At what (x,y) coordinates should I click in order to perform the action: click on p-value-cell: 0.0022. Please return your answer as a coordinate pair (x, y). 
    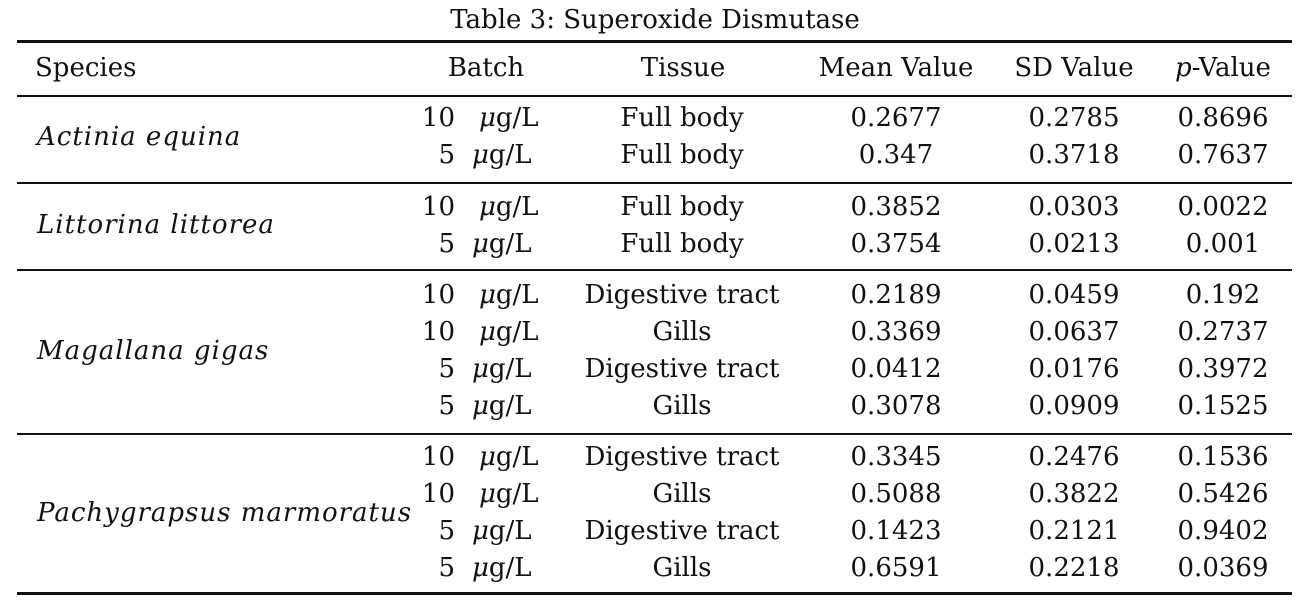
    Looking at the image, I should click on (1223, 207).